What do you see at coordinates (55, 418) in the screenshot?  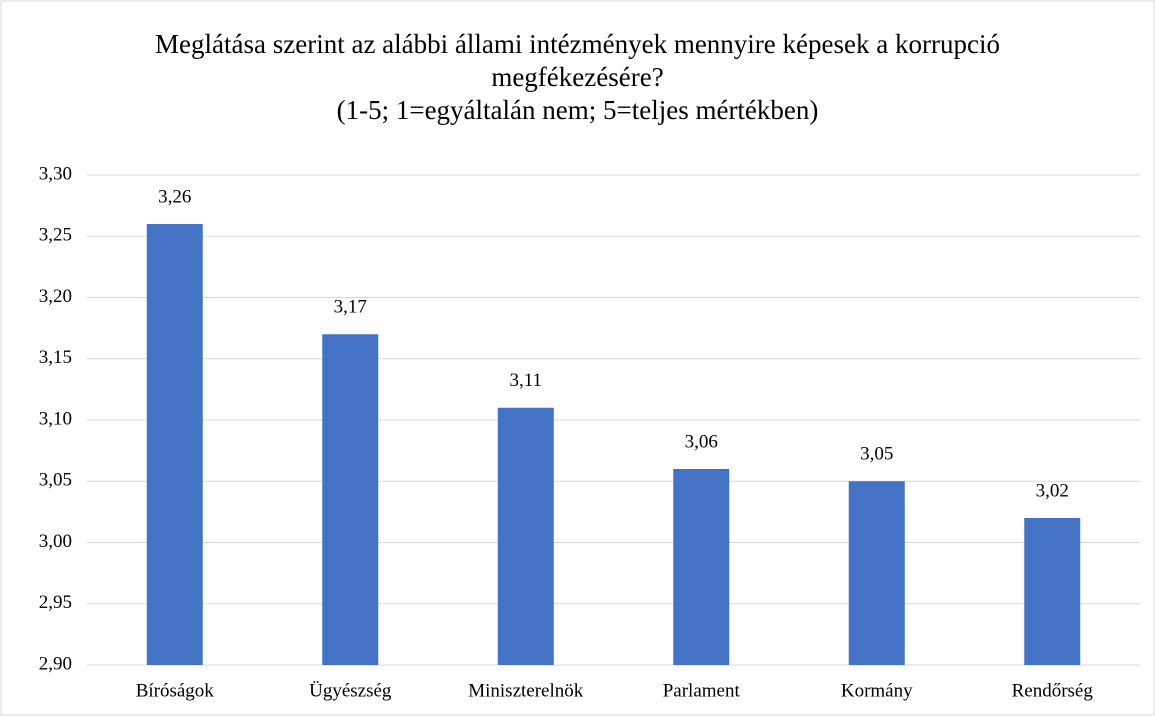 I see `y-tick-label: 3,10` at bounding box center [55, 418].